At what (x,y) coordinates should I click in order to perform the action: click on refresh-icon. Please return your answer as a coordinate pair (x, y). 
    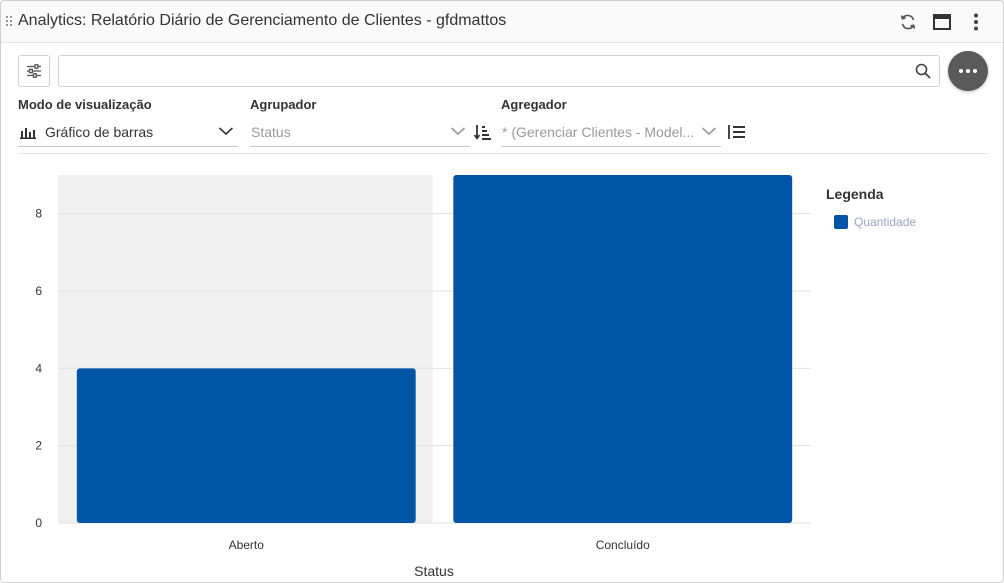
    Looking at the image, I should click on (908, 22).